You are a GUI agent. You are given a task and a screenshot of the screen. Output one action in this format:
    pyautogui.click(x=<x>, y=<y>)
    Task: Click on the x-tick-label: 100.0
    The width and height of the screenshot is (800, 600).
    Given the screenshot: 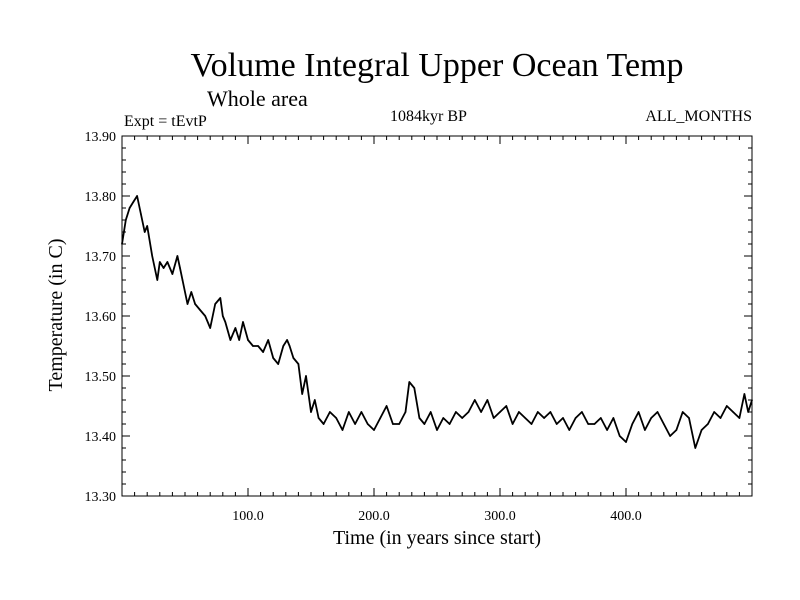 What is the action you would take?
    pyautogui.click(x=248, y=516)
    